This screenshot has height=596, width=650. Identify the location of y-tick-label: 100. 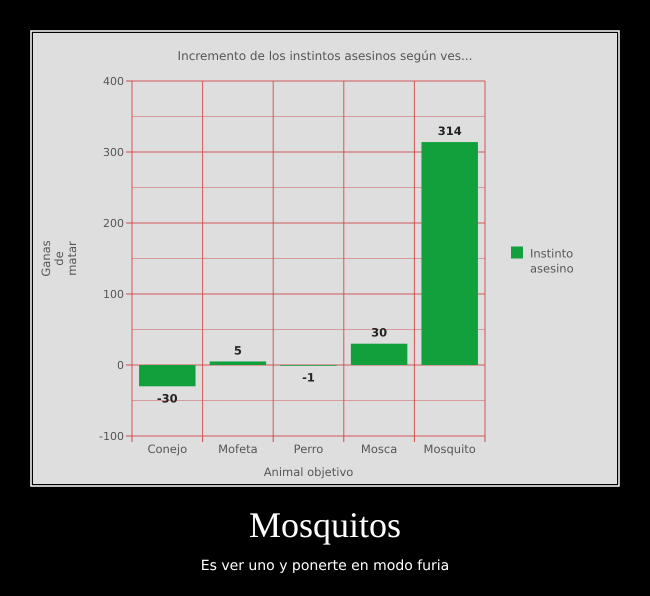
(113, 294).